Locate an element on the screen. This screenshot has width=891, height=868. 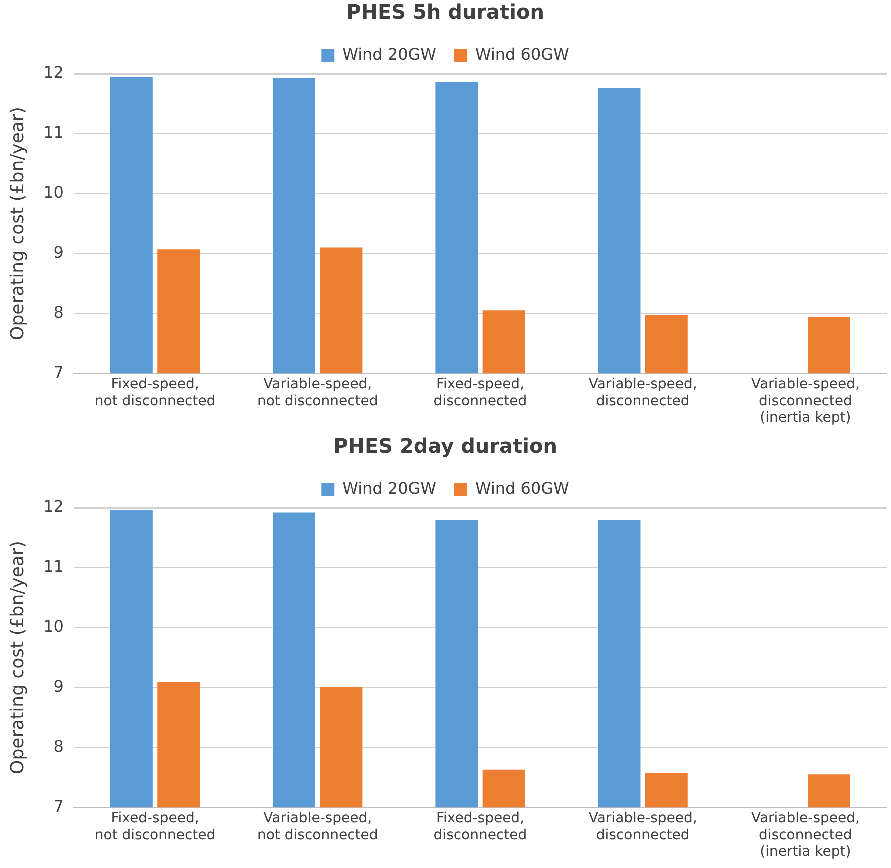
chart-title: PHES 2day duration is located at coordinates (446, 446).